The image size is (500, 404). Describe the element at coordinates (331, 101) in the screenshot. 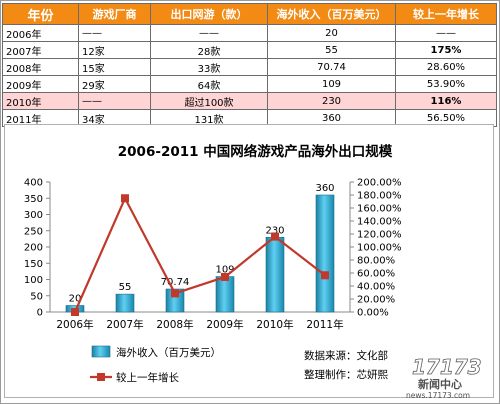

I see `cell-revenue: 230` at that location.